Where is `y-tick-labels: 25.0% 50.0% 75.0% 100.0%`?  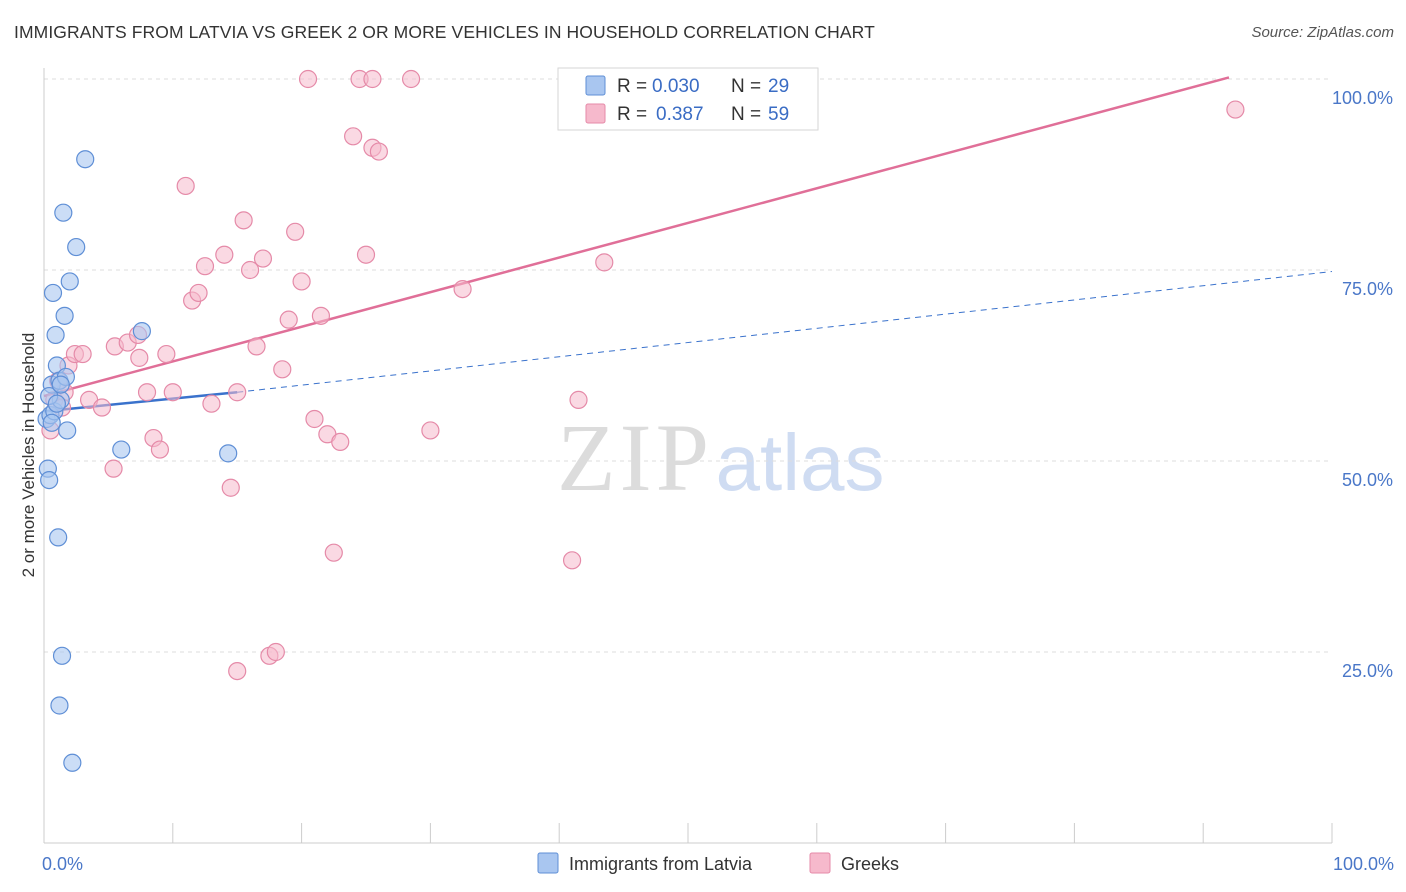 y-tick-labels: 25.0% 50.0% 75.0% 100.0% is located at coordinates (1362, 384).